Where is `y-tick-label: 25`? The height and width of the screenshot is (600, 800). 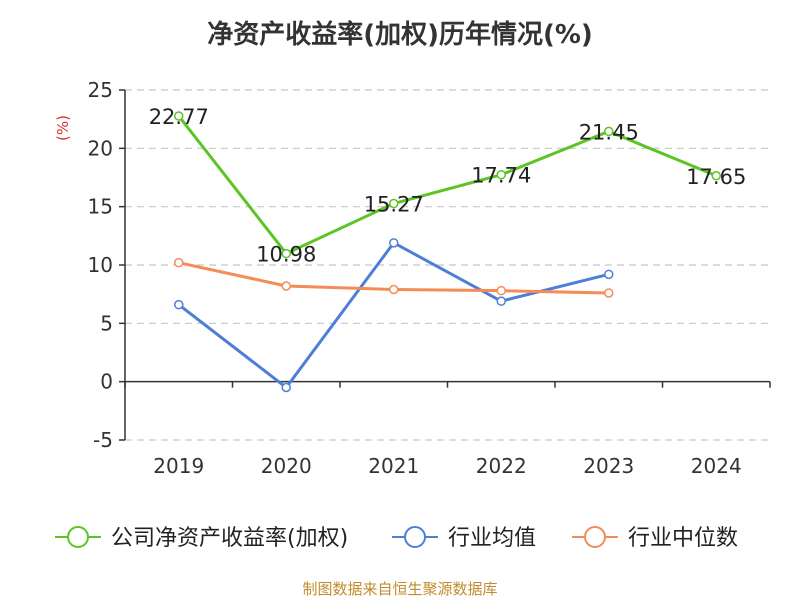 y-tick-label: 25 is located at coordinates (100, 90).